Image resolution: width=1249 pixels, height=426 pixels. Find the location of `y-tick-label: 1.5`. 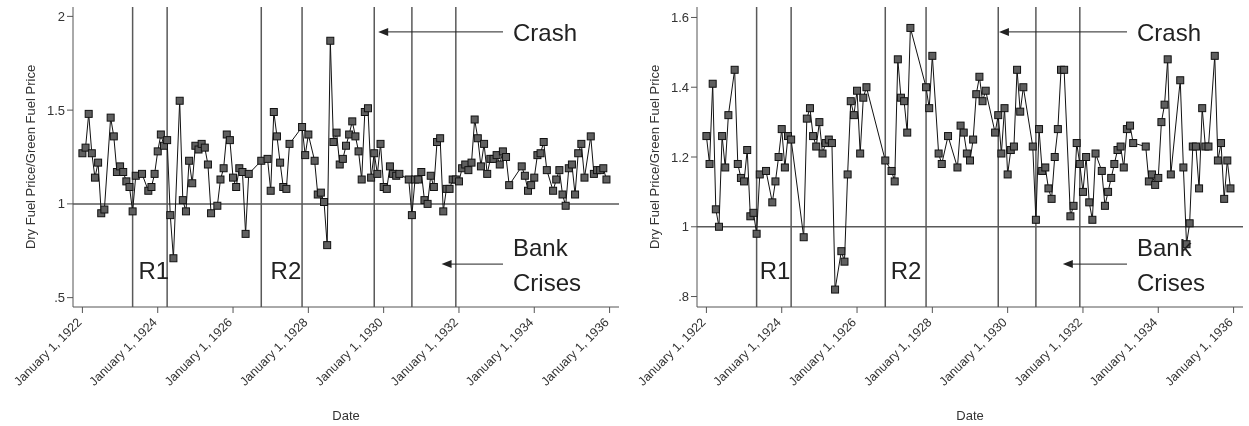

y-tick-label: 1.5 is located at coordinates (55, 110).